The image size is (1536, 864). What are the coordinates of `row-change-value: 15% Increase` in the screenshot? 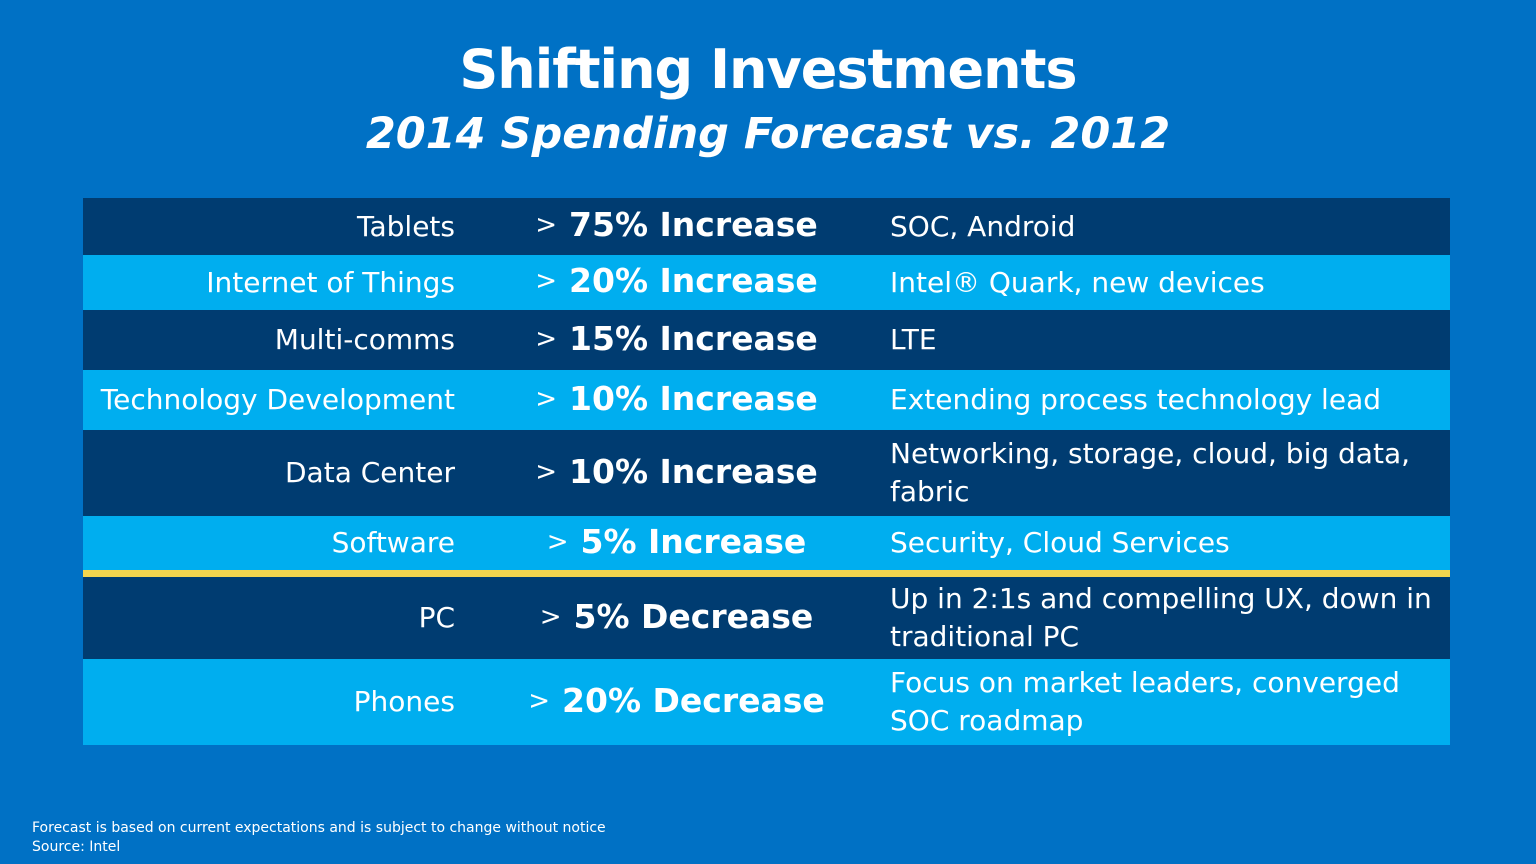 It's located at (693, 338).